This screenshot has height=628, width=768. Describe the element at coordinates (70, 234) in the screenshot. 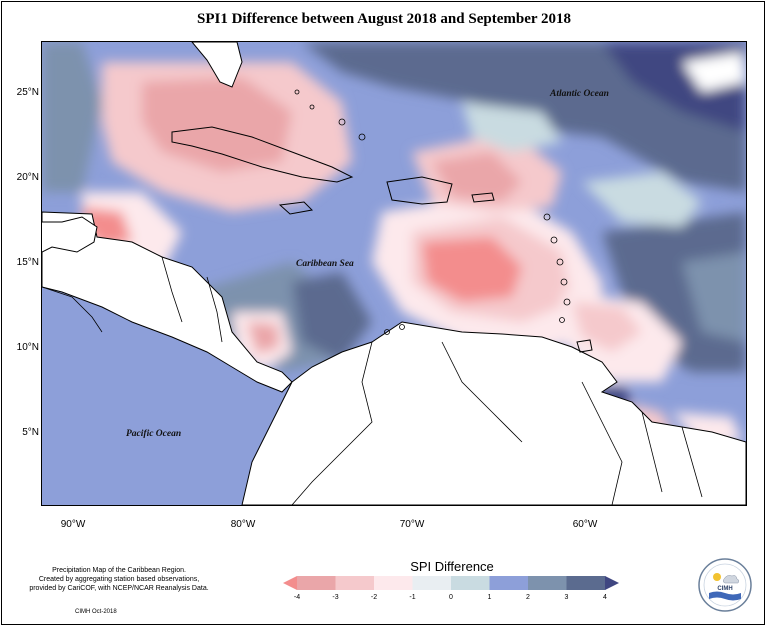

I see `yucatan` at that location.